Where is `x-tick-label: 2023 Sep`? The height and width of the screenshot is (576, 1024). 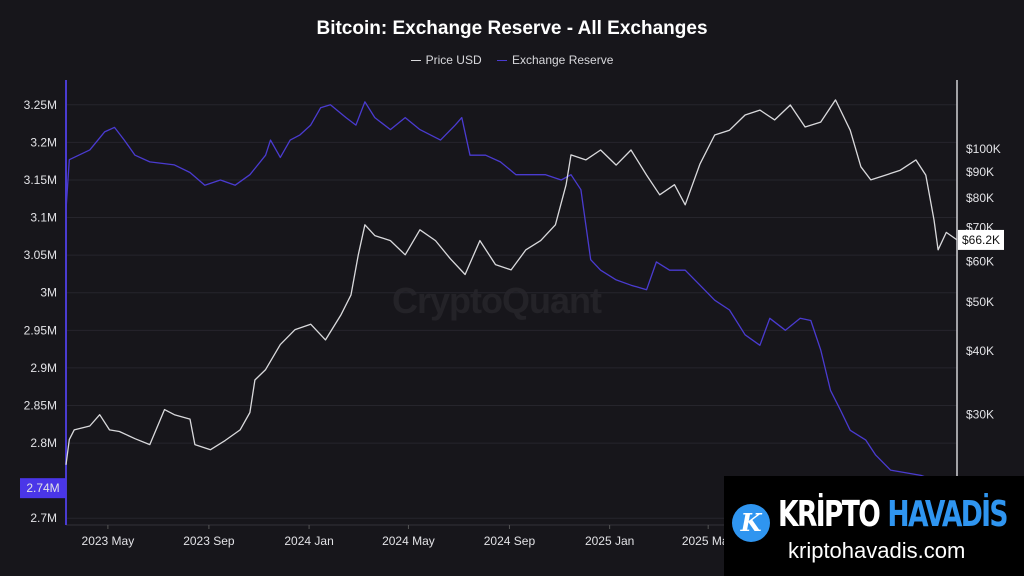
x-tick-label: 2023 Sep is located at coordinates (209, 541).